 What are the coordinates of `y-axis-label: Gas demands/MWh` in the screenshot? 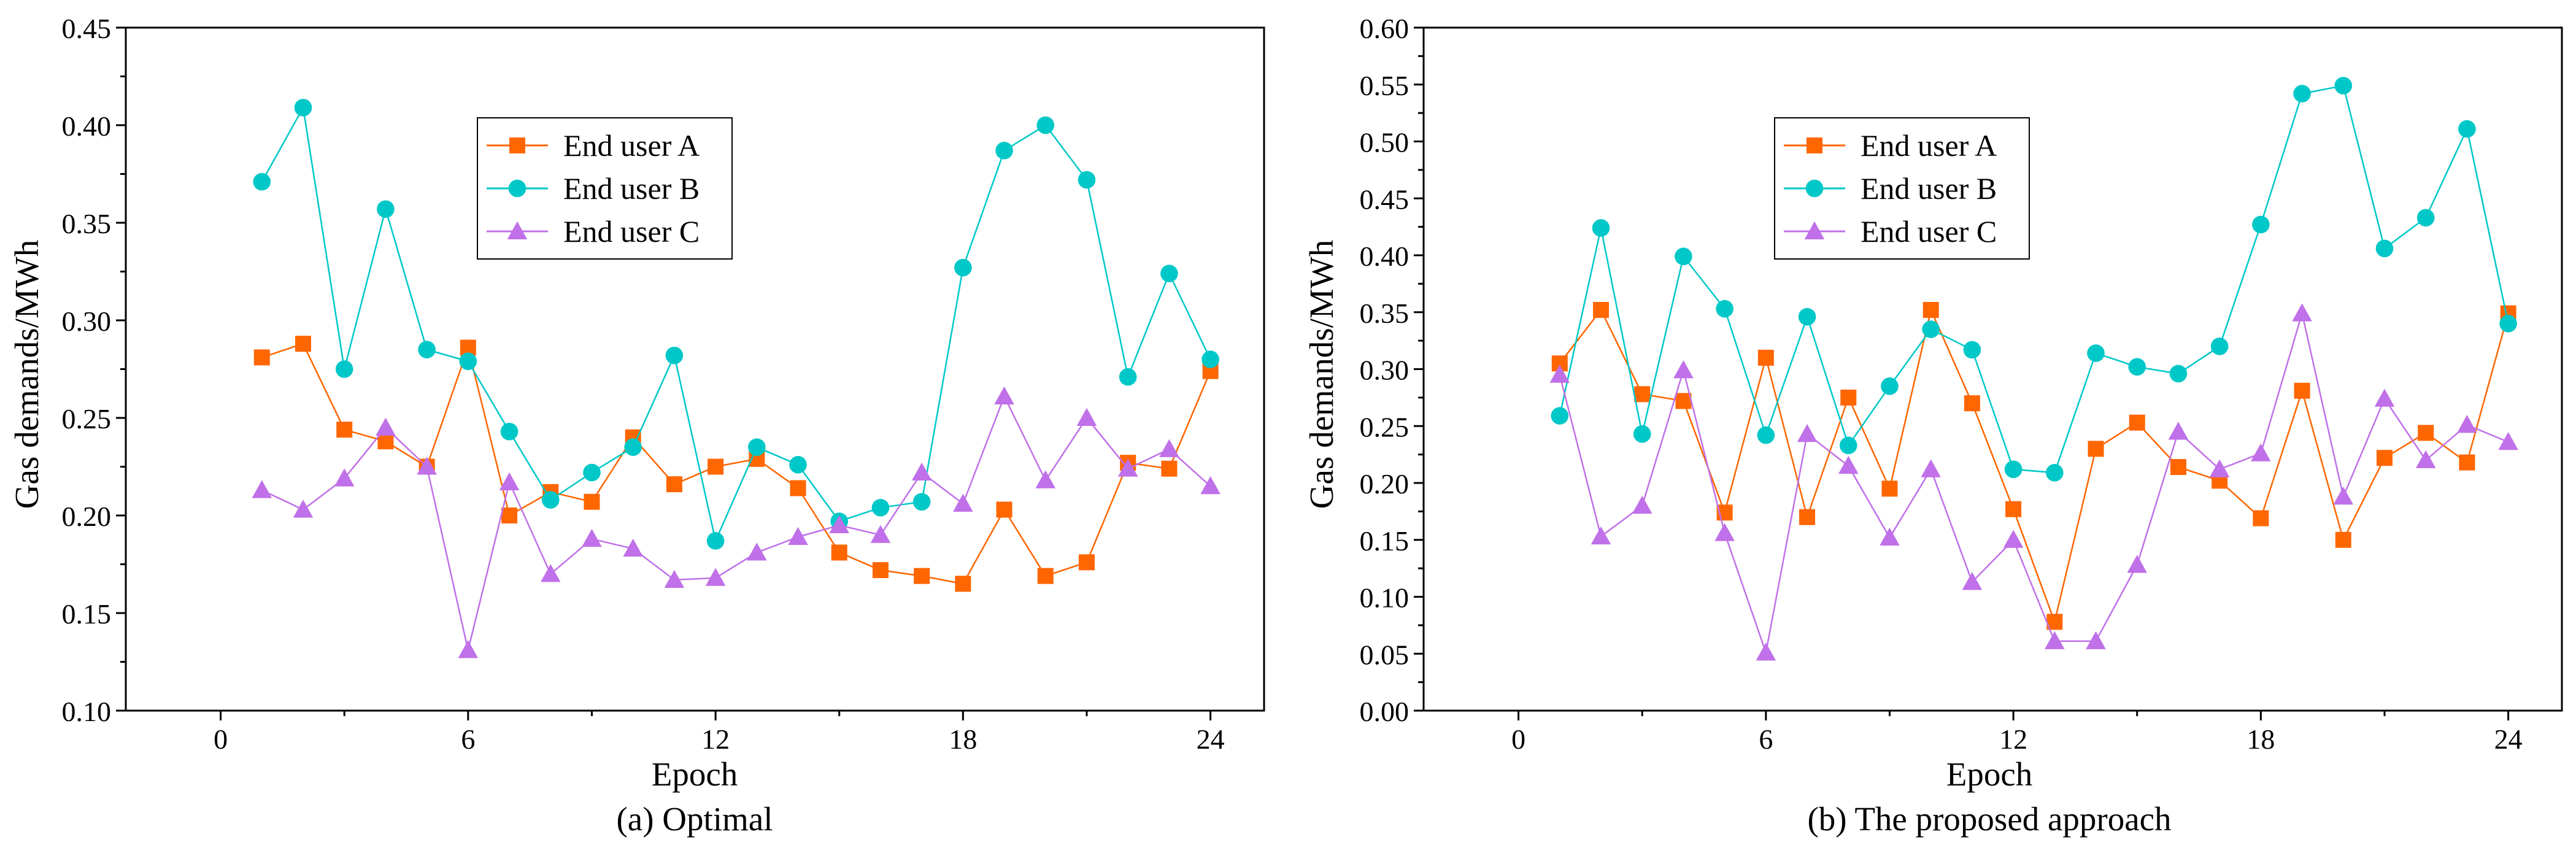 It's located at (1321, 375).